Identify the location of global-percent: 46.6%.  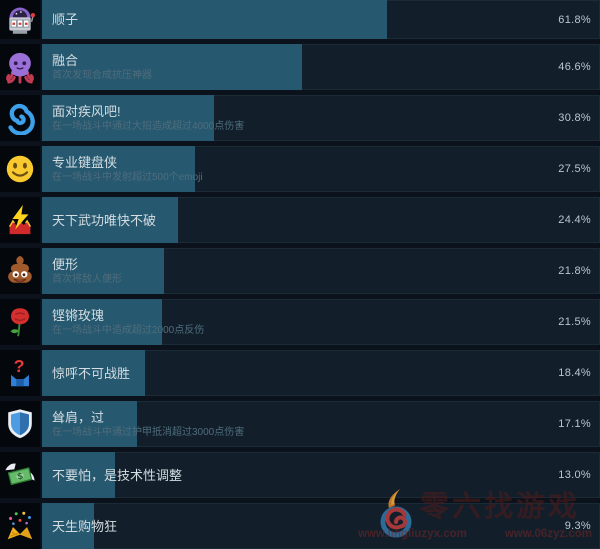
(574, 67).